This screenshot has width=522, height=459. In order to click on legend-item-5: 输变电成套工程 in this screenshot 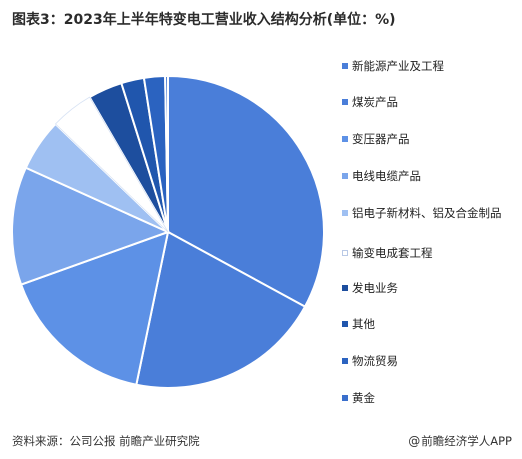, I will do `click(429, 253)`.